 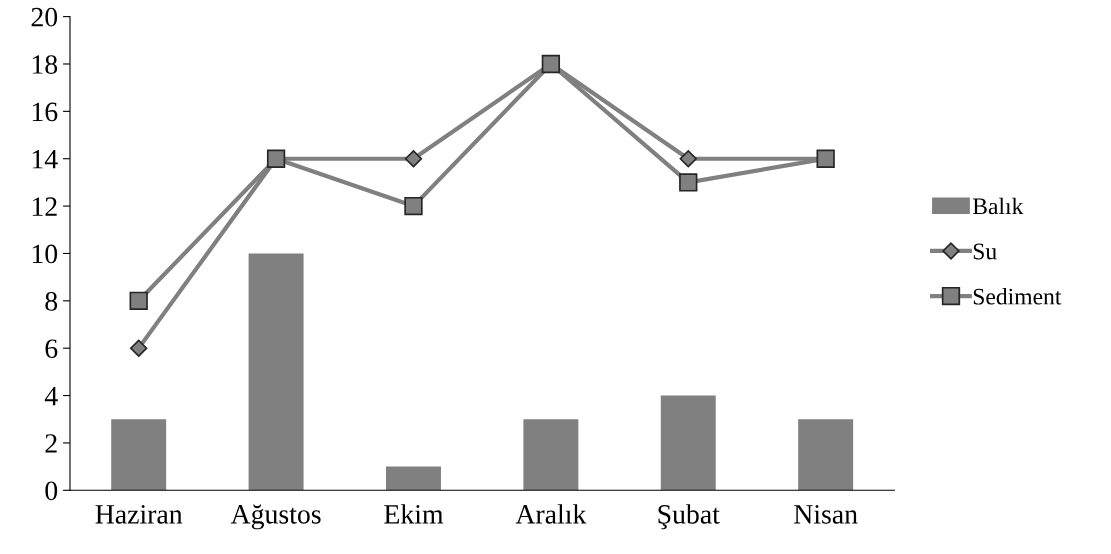 What do you see at coordinates (51, 301) in the screenshot?
I see `y-tick-label: 8` at bounding box center [51, 301].